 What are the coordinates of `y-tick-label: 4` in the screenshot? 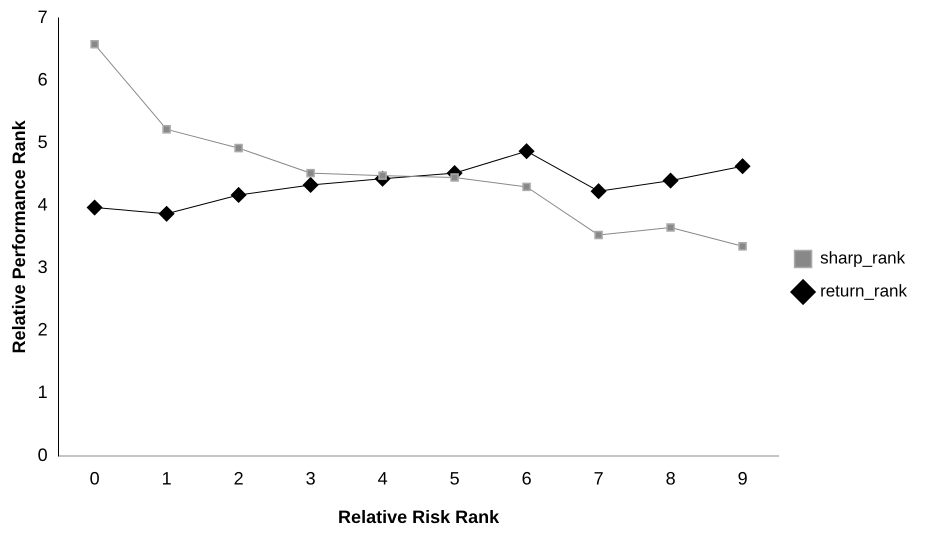 It's located at (43, 204).